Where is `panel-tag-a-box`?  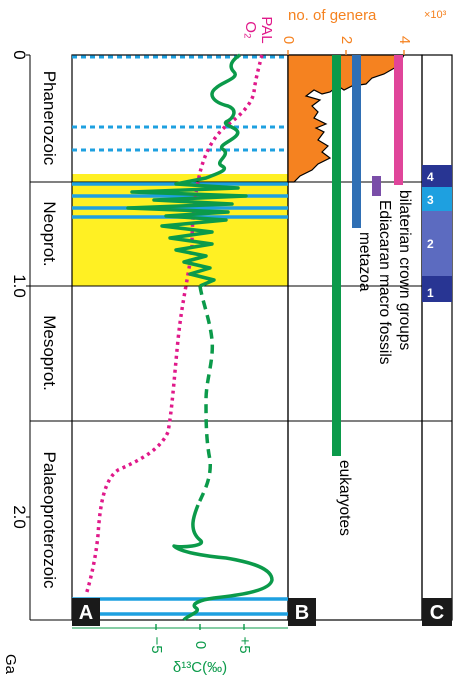
panel-tag-a-box is located at coordinates (86, 612).